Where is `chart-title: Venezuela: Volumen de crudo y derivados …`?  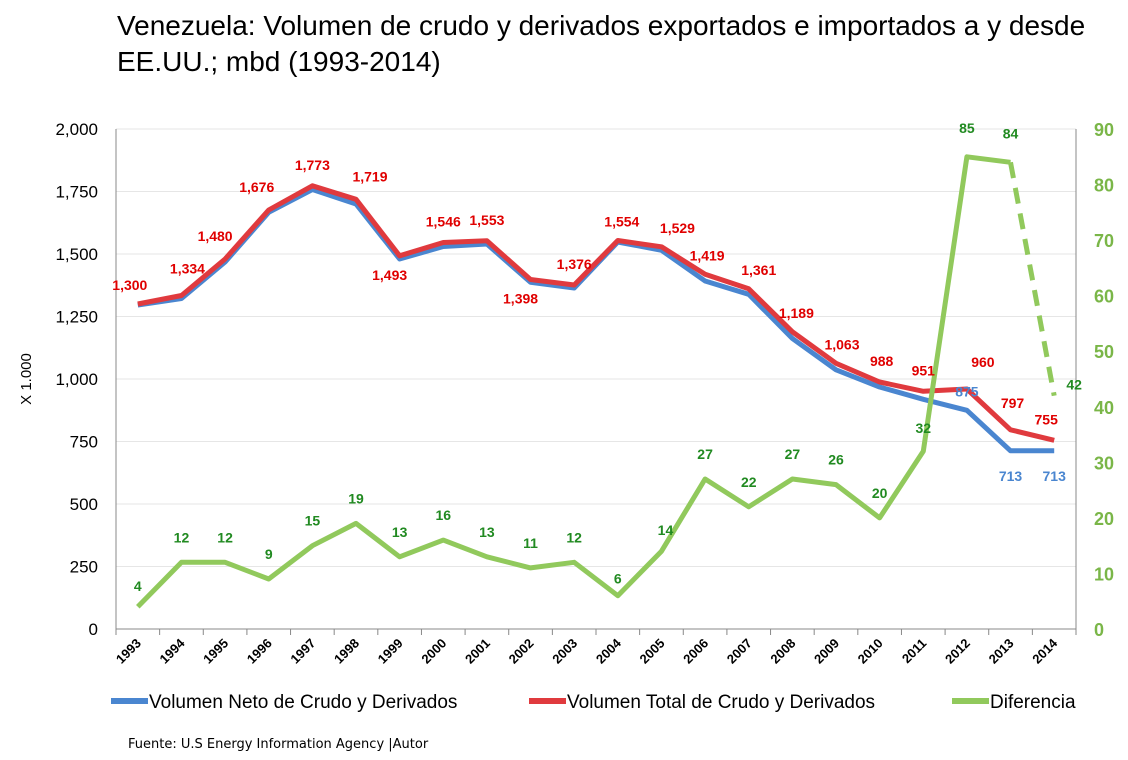 chart-title: Venezuela: Volumen de crudo y derivados … is located at coordinates (601, 43).